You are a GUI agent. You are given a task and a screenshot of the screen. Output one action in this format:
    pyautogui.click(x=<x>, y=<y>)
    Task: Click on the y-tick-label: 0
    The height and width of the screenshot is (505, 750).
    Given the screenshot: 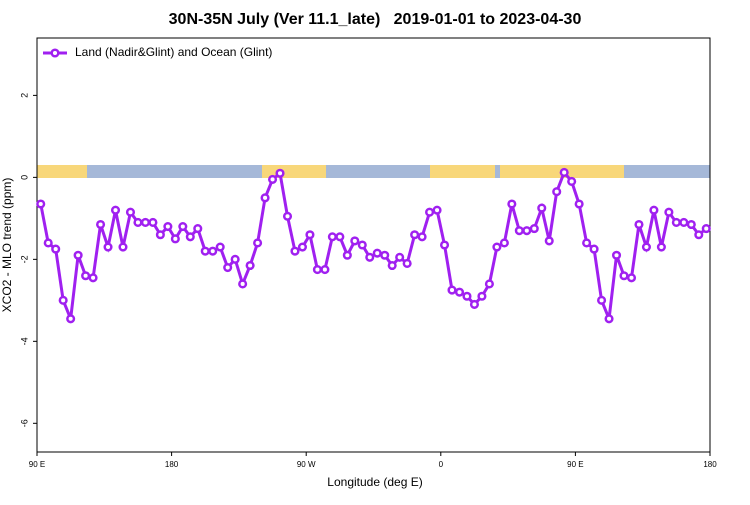 What is the action you would take?
    pyautogui.click(x=24, y=177)
    